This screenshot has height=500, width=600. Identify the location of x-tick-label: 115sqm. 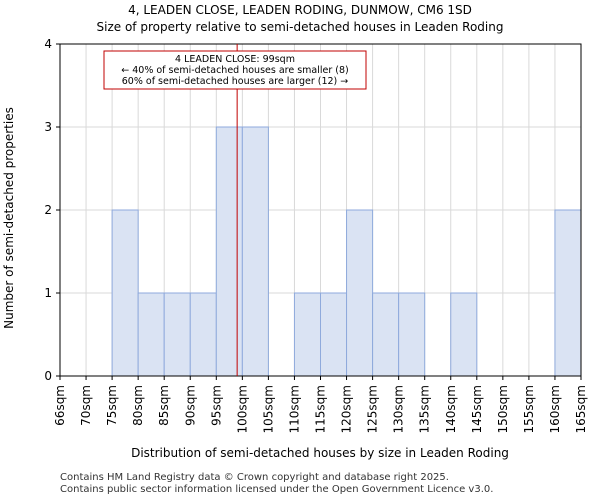
(321, 409).